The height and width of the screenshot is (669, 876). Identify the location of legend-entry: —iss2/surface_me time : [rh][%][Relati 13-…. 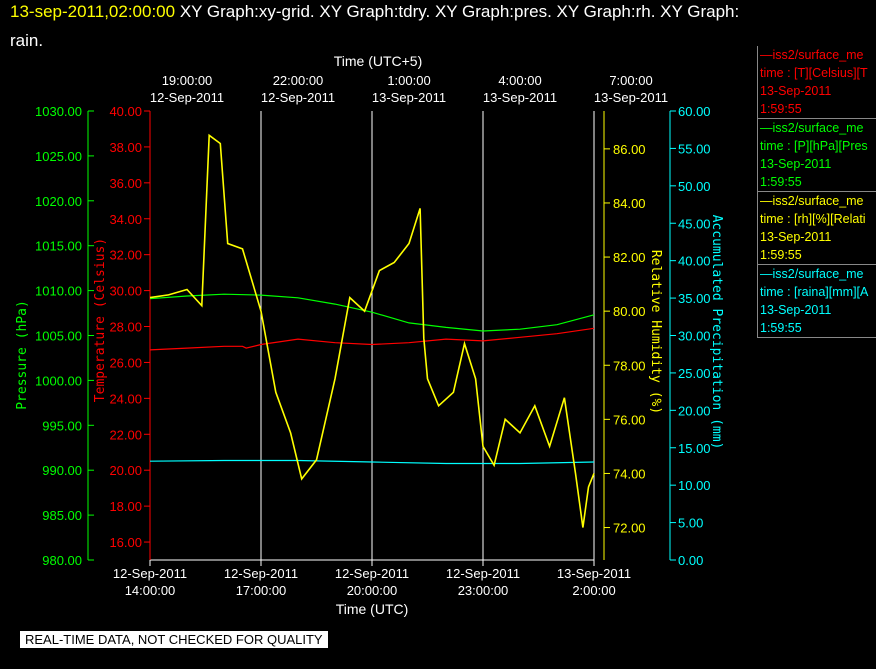
(816, 228).